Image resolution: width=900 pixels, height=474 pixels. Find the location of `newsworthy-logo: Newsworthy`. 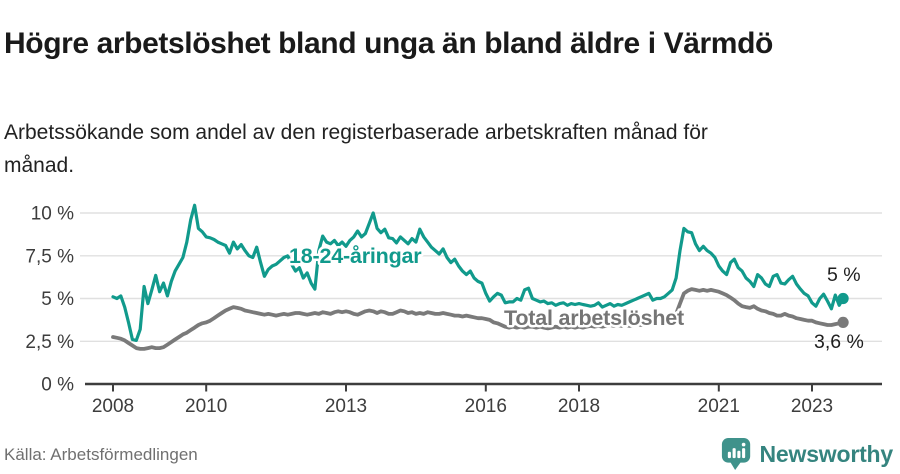

newsworthy-logo: Newsworthy is located at coordinates (807, 454).